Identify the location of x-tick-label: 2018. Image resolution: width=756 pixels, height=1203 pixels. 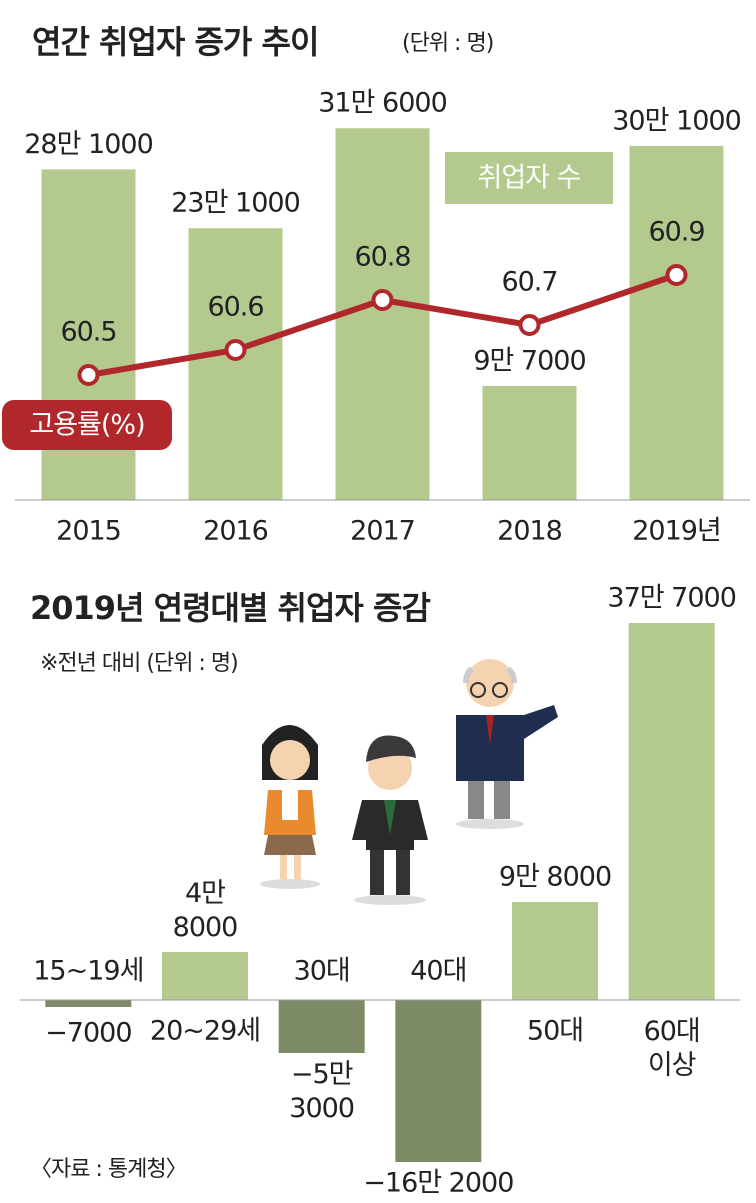
(529, 531).